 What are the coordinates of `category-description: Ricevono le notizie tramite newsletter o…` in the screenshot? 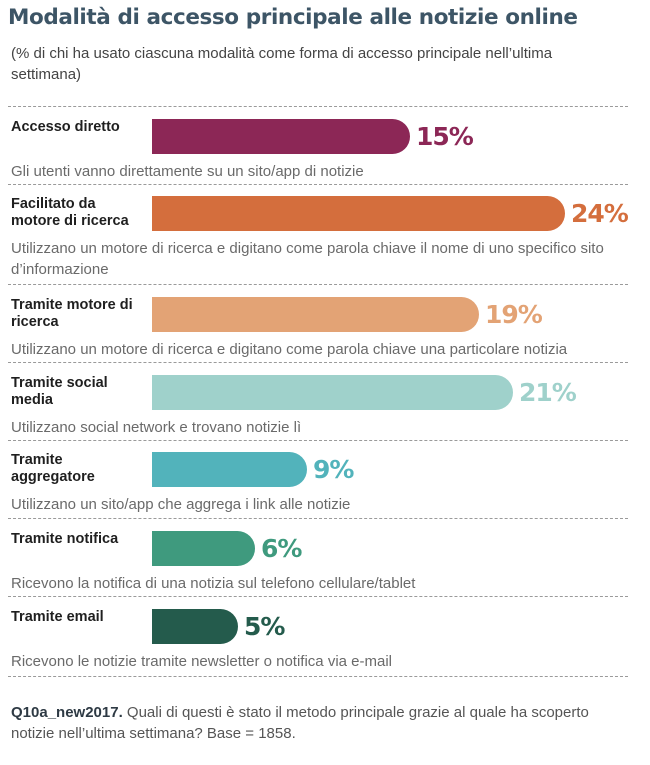 It's located at (201, 661).